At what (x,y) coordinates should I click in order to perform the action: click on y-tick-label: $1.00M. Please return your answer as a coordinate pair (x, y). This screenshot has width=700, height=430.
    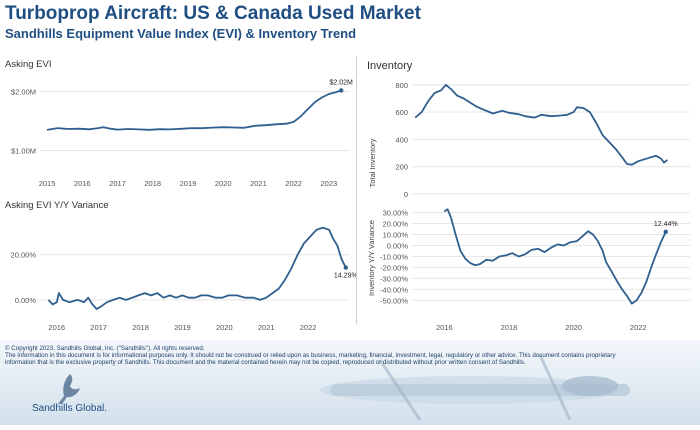
    Looking at the image, I should click on (23, 150).